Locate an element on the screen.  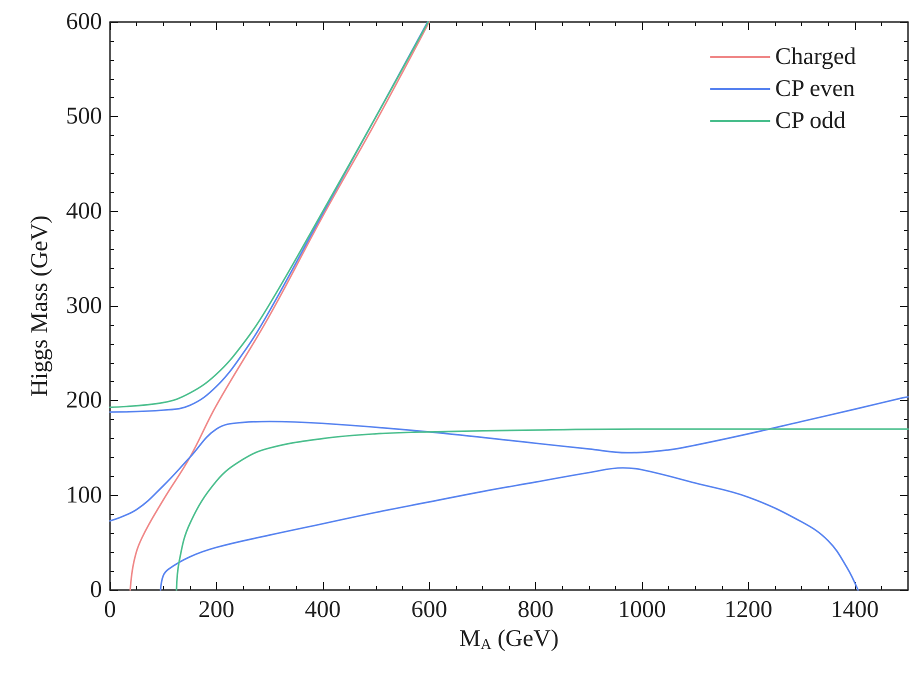
y-tick-label: 100 is located at coordinates (84, 495).